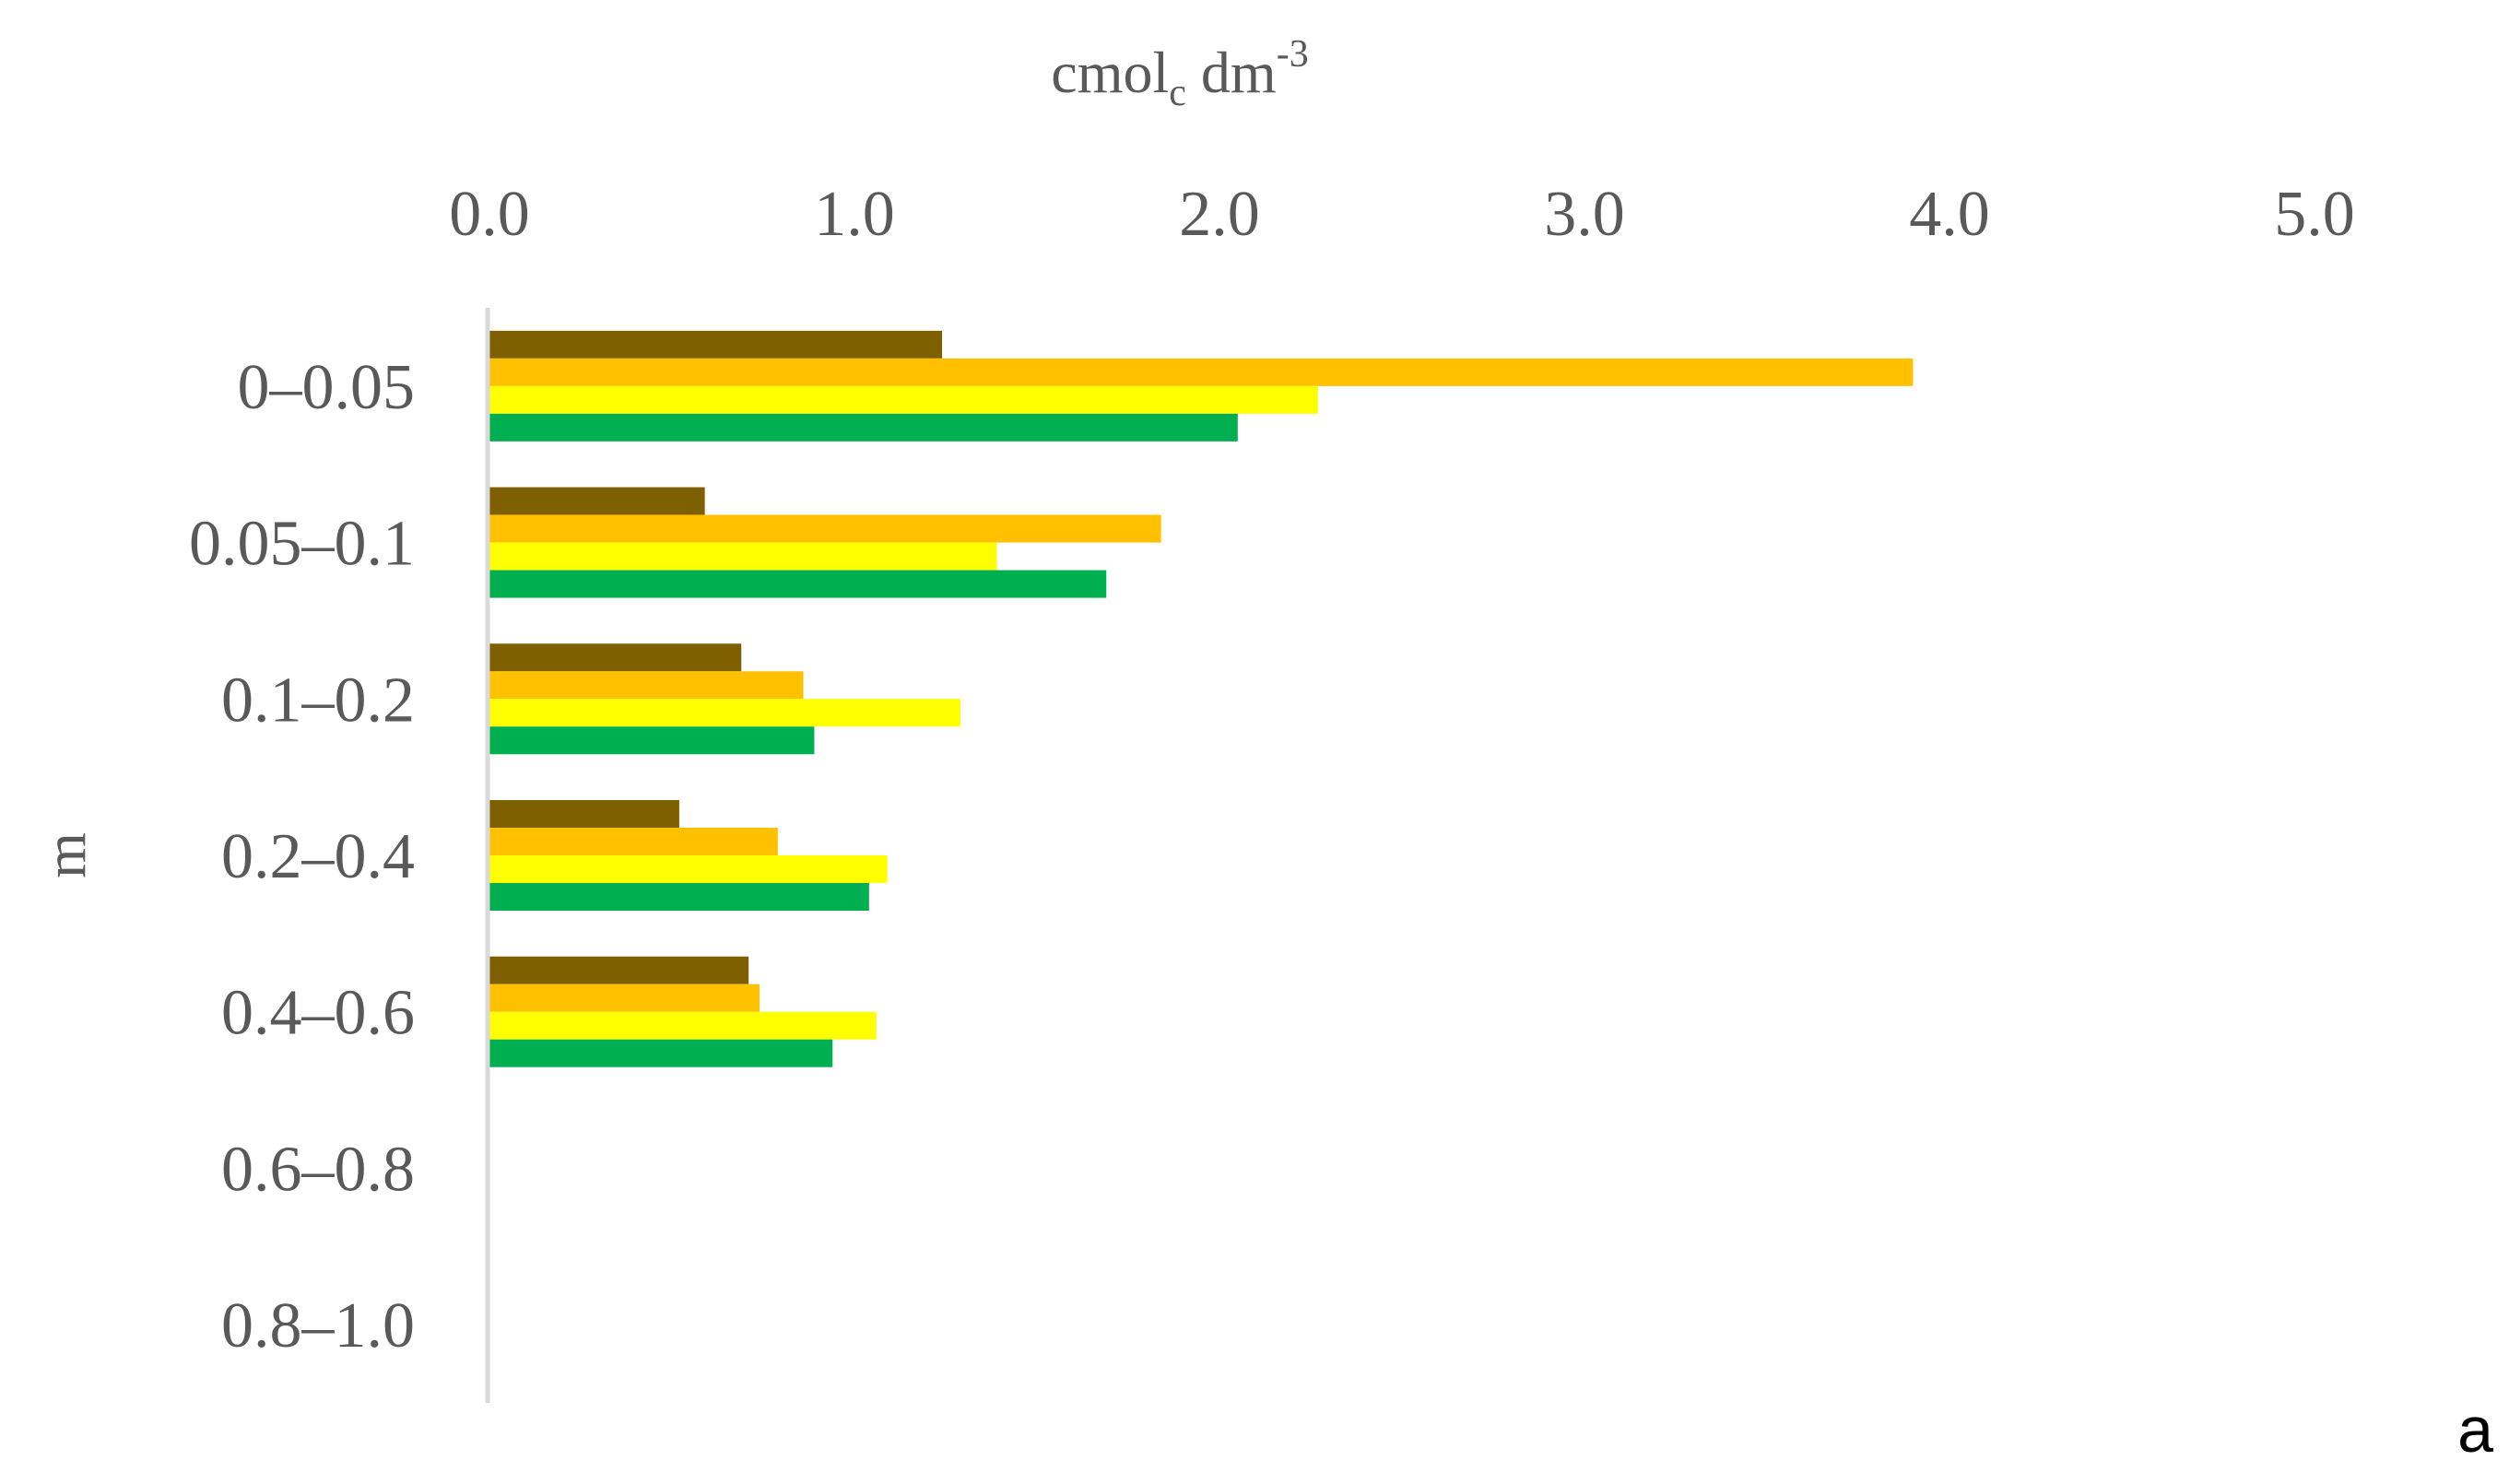  I want to click on y-category-label: 0.8–1.0, so click(318, 1325).